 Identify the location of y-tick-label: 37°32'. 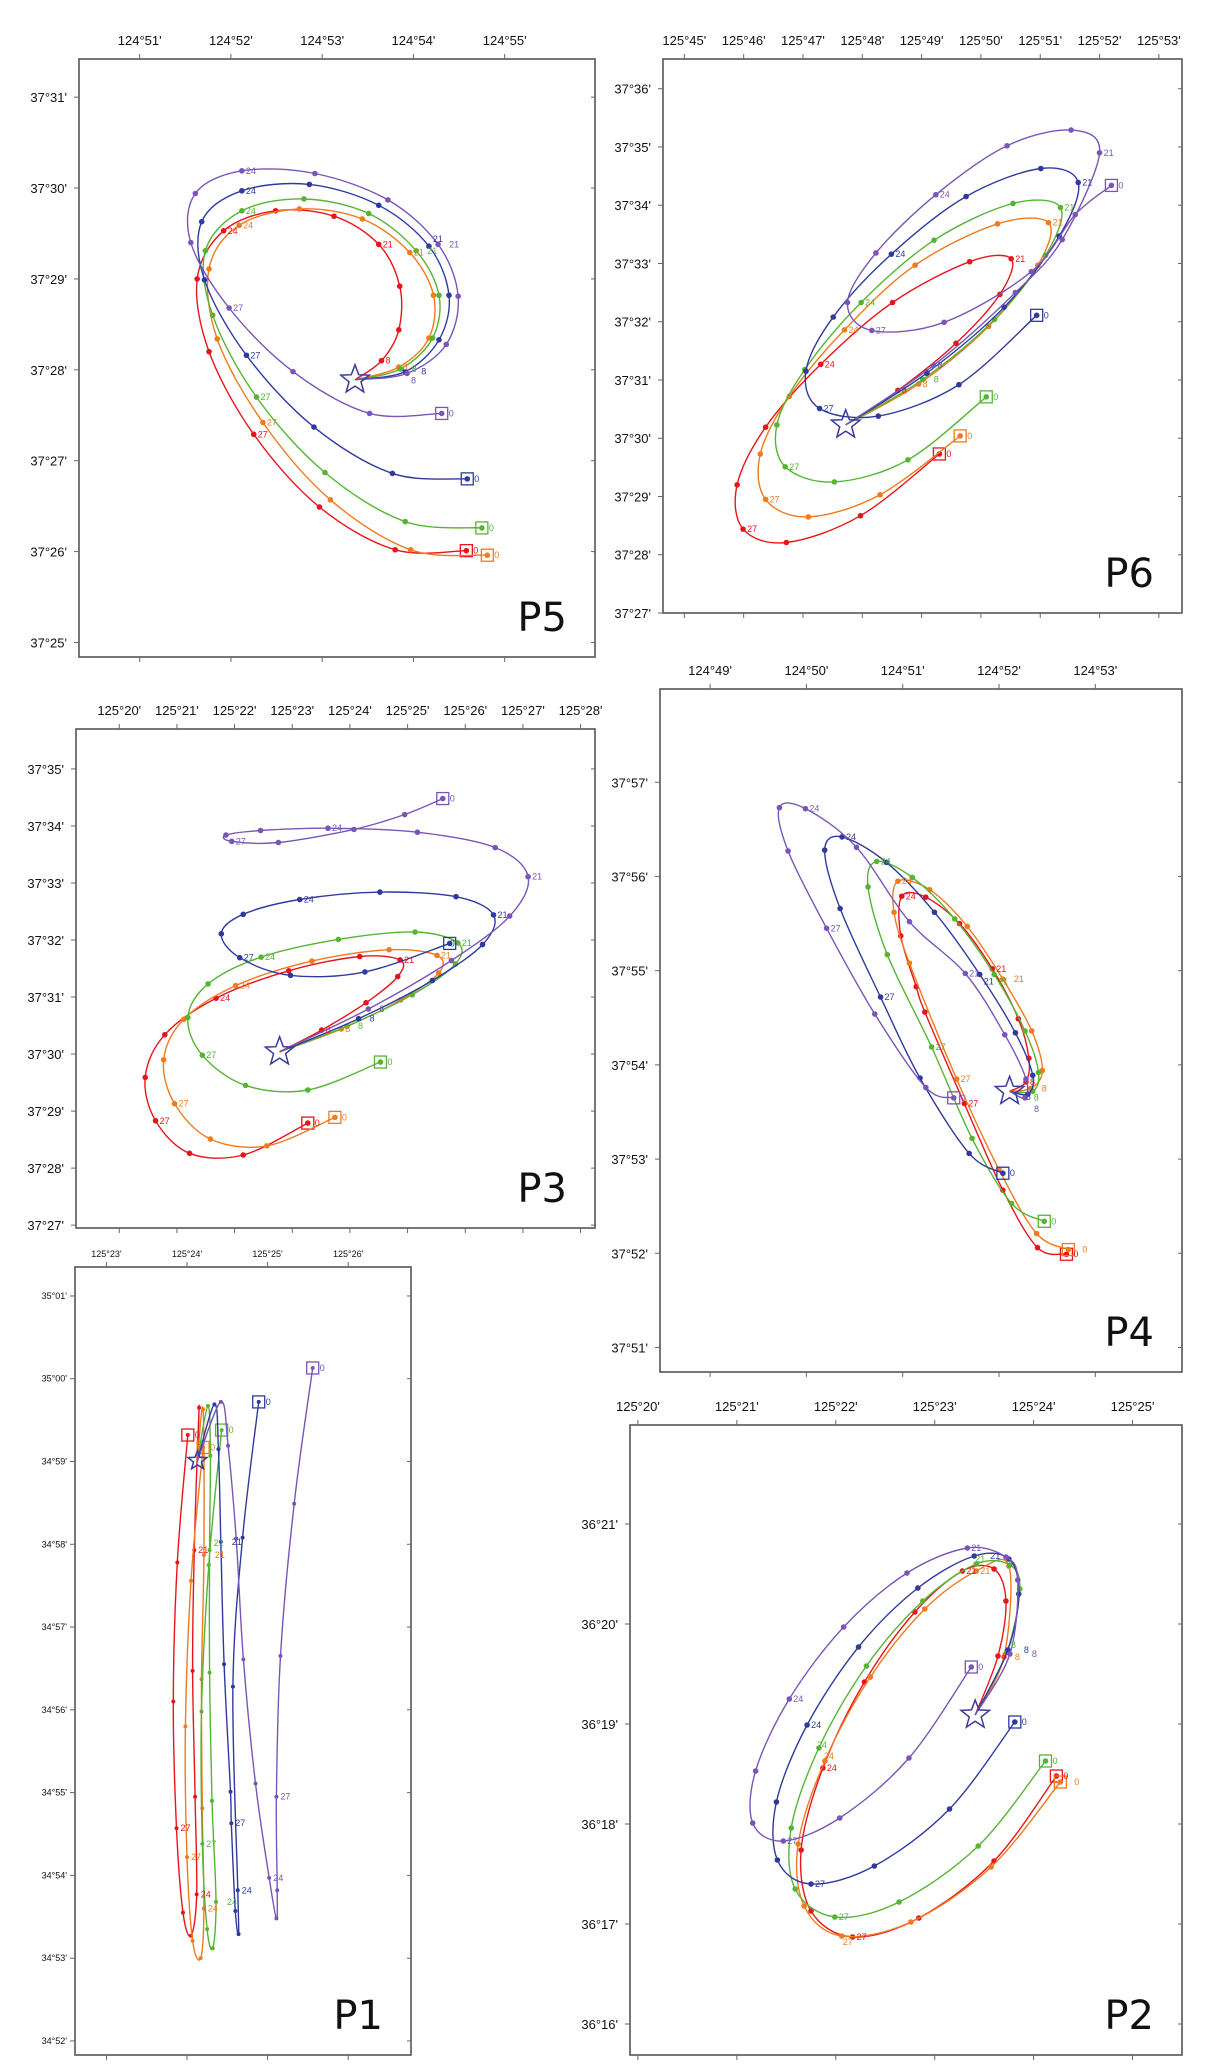
(45, 940).